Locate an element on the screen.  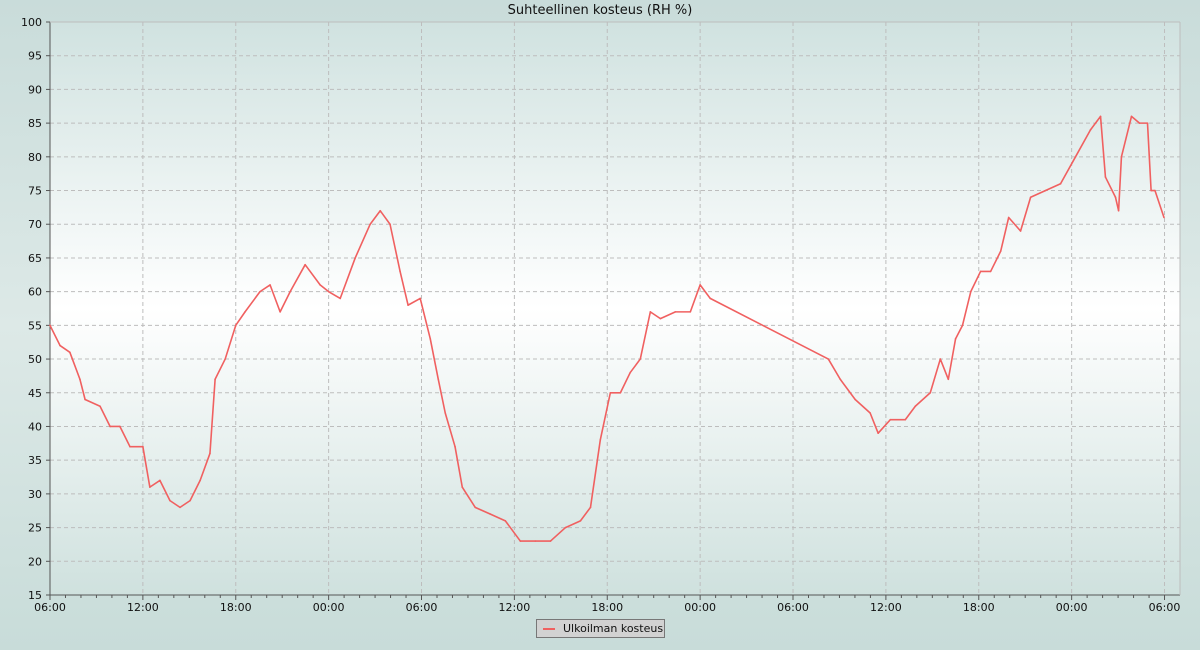
chart-title: Suhteellinen kosteus (RH %) is located at coordinates (600, 10).